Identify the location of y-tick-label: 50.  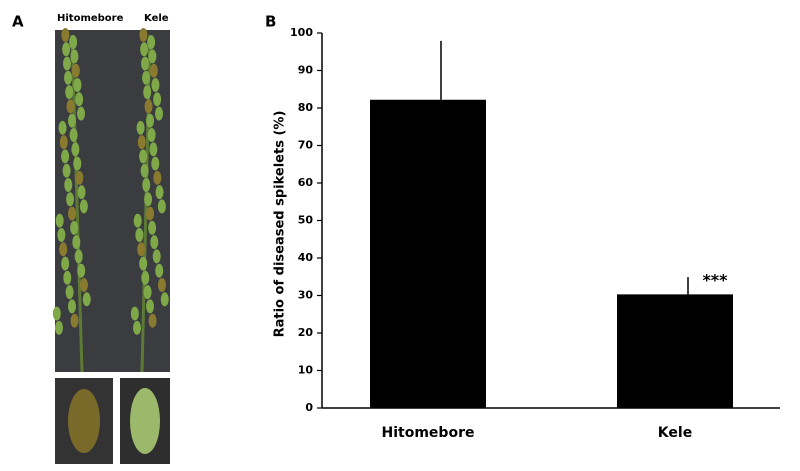
(306, 220).